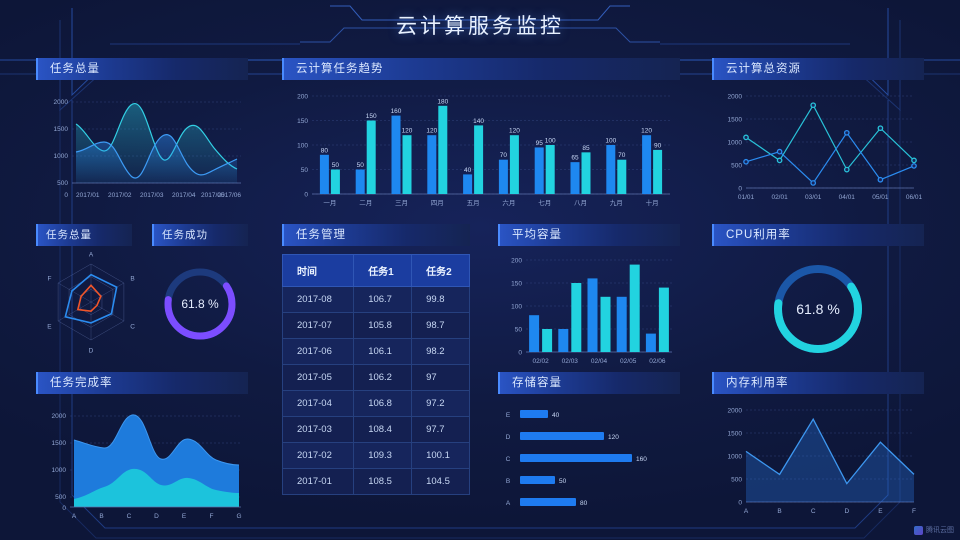 The height and width of the screenshot is (540, 960). I want to click on table-row: 2017-08 106.7 99.8, so click(375, 299).